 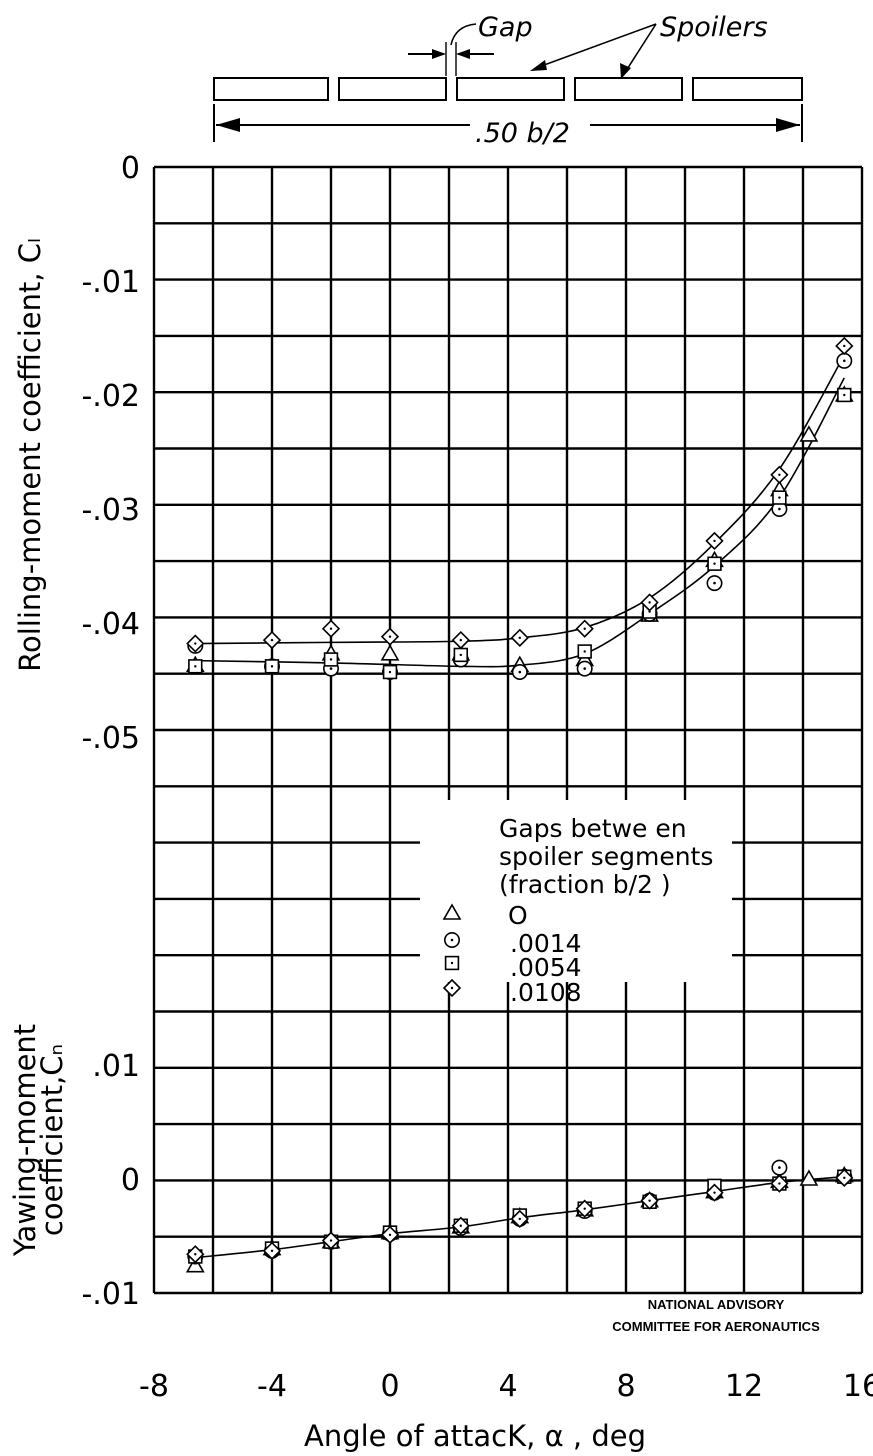 I want to click on spoiler-leader-2-arrow, so click(x=625, y=71).